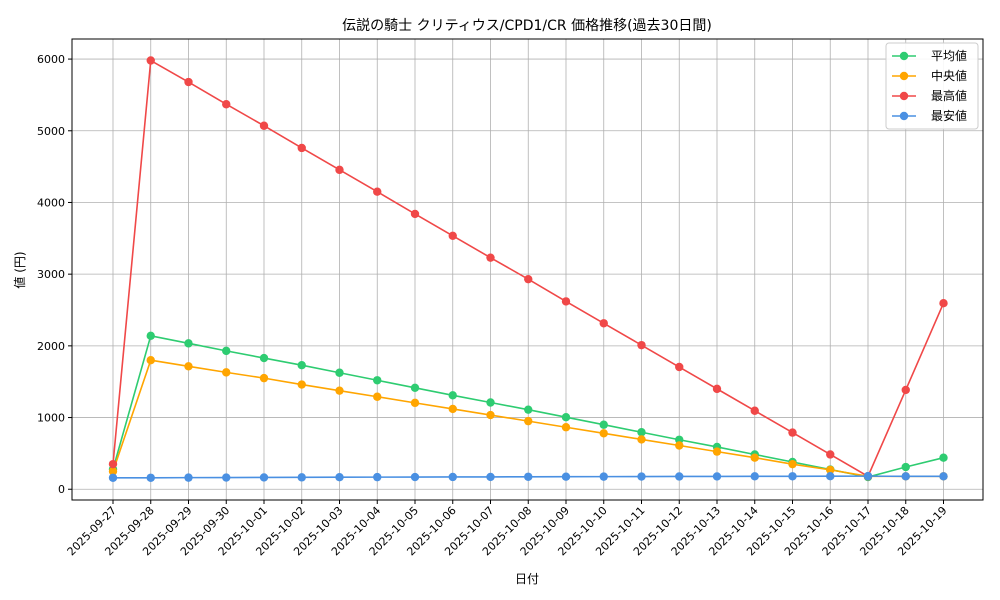  Describe the element at coordinates (949, 55) in the screenshot. I see `legend-label: 平均値` at that location.